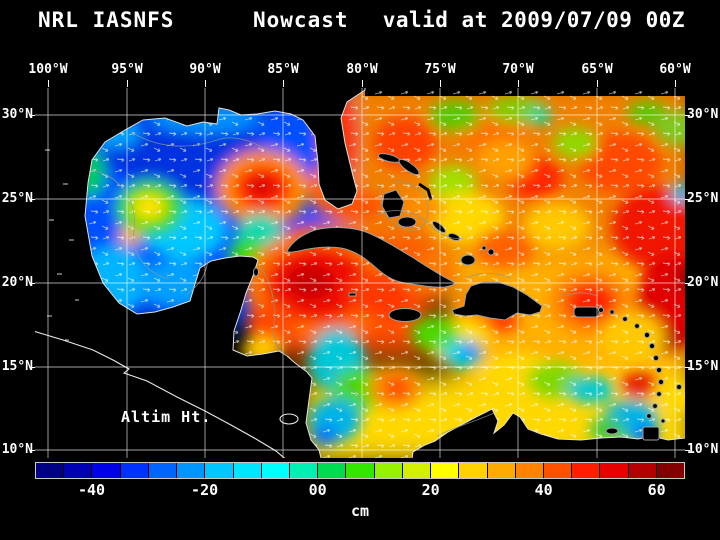  Describe the element at coordinates (289, 419) in the screenshot. I see `lake-nicaragua` at that location.